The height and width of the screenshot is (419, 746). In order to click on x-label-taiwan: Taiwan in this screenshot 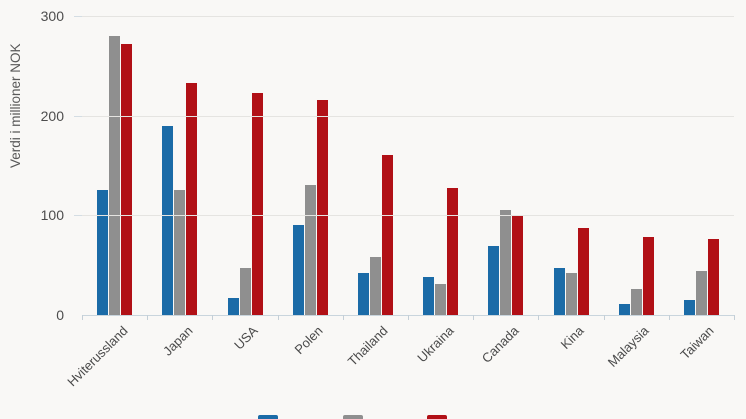, I will do `click(697, 343)`.